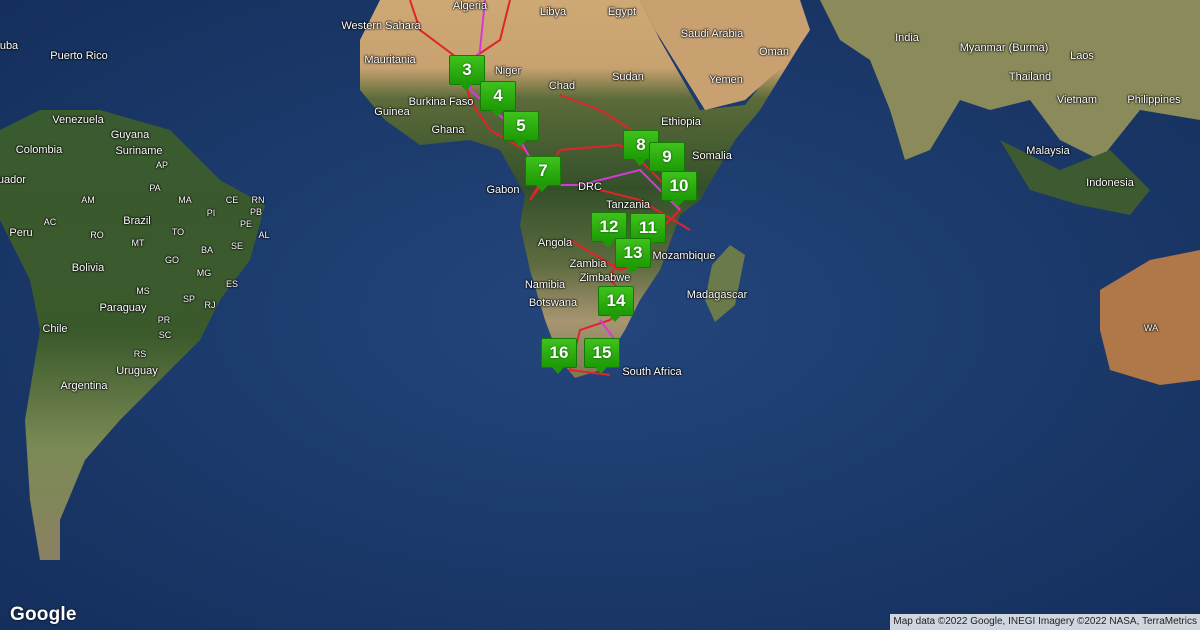  What do you see at coordinates (602, 353) in the screenshot?
I see `marker-number: 15` at bounding box center [602, 353].